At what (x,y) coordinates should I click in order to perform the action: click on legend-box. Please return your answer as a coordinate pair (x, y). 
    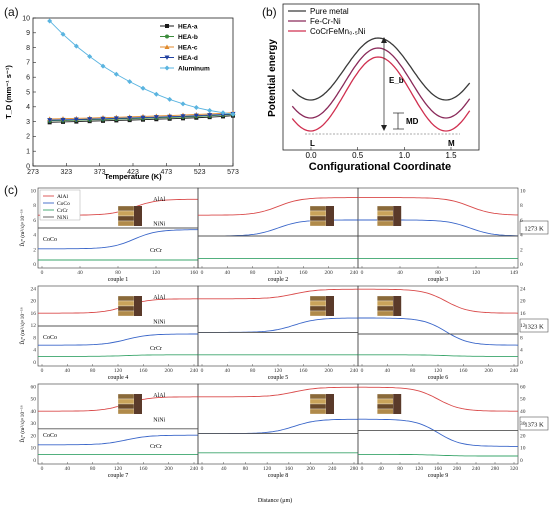
    Looking at the image, I should click on (60, 205).